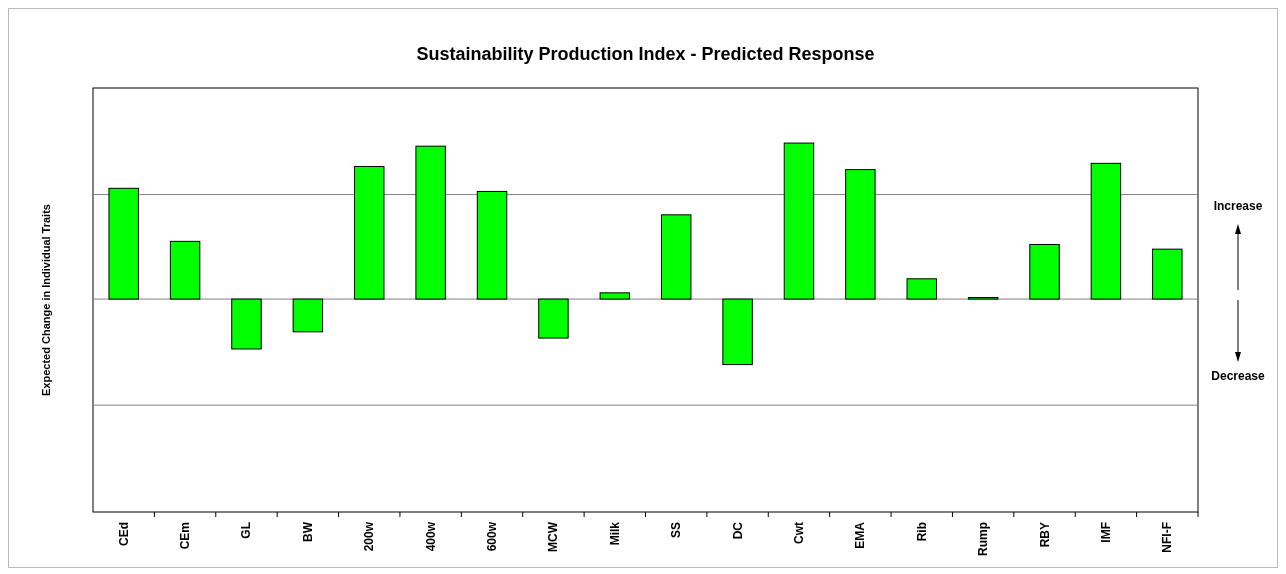 This screenshot has height=574, width=1286. What do you see at coordinates (983, 539) in the screenshot?
I see `x-tick-label: Rump` at bounding box center [983, 539].